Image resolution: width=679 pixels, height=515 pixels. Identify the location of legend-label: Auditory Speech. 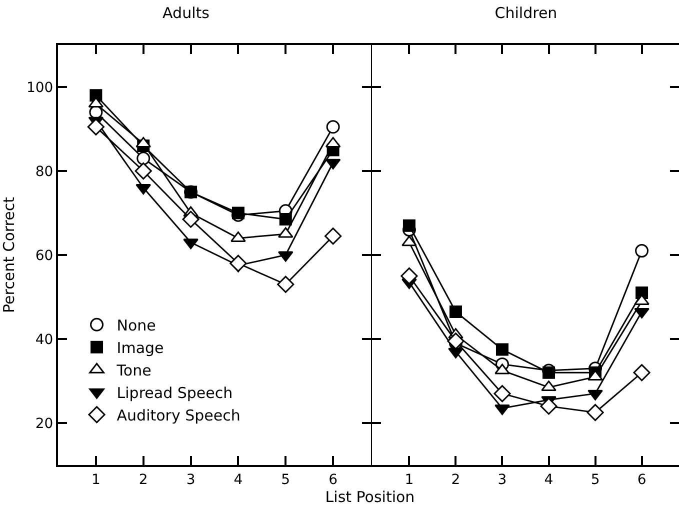
(178, 415).